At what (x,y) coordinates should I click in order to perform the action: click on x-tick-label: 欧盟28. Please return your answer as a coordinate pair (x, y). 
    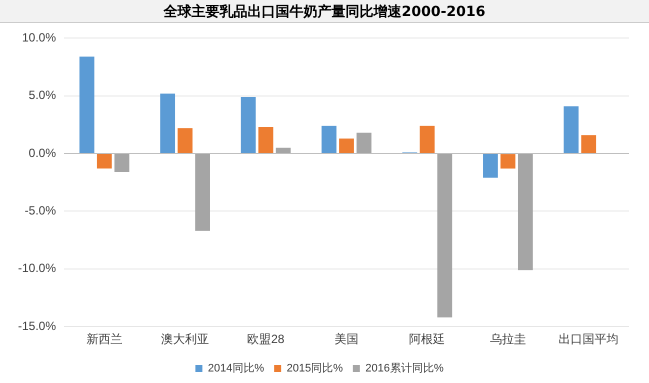
    Looking at the image, I should click on (266, 339).